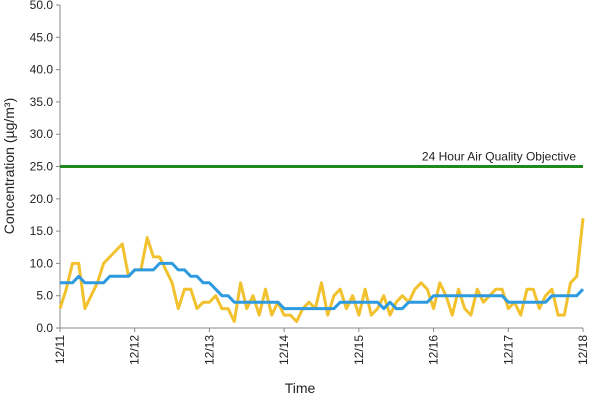 The image size is (600, 400). What do you see at coordinates (284, 350) in the screenshot?
I see `x-tick-label: 12/14` at bounding box center [284, 350].